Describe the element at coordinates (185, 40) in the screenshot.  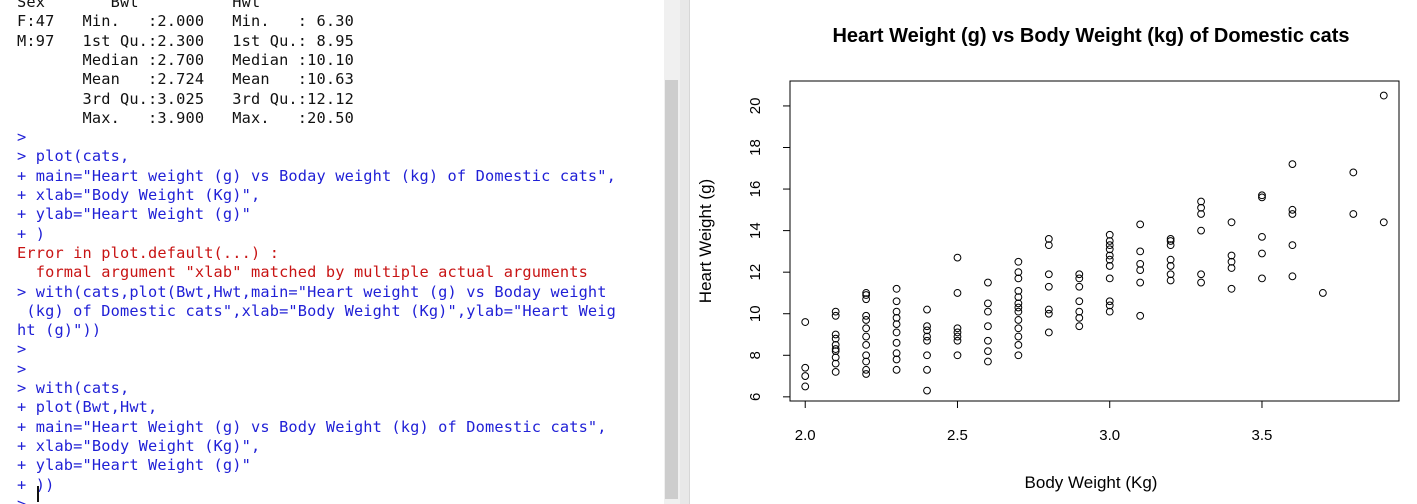
I see `console-output-line: M:97 1st Qu.:2.300 1st Qu.: 8.95` at that location.